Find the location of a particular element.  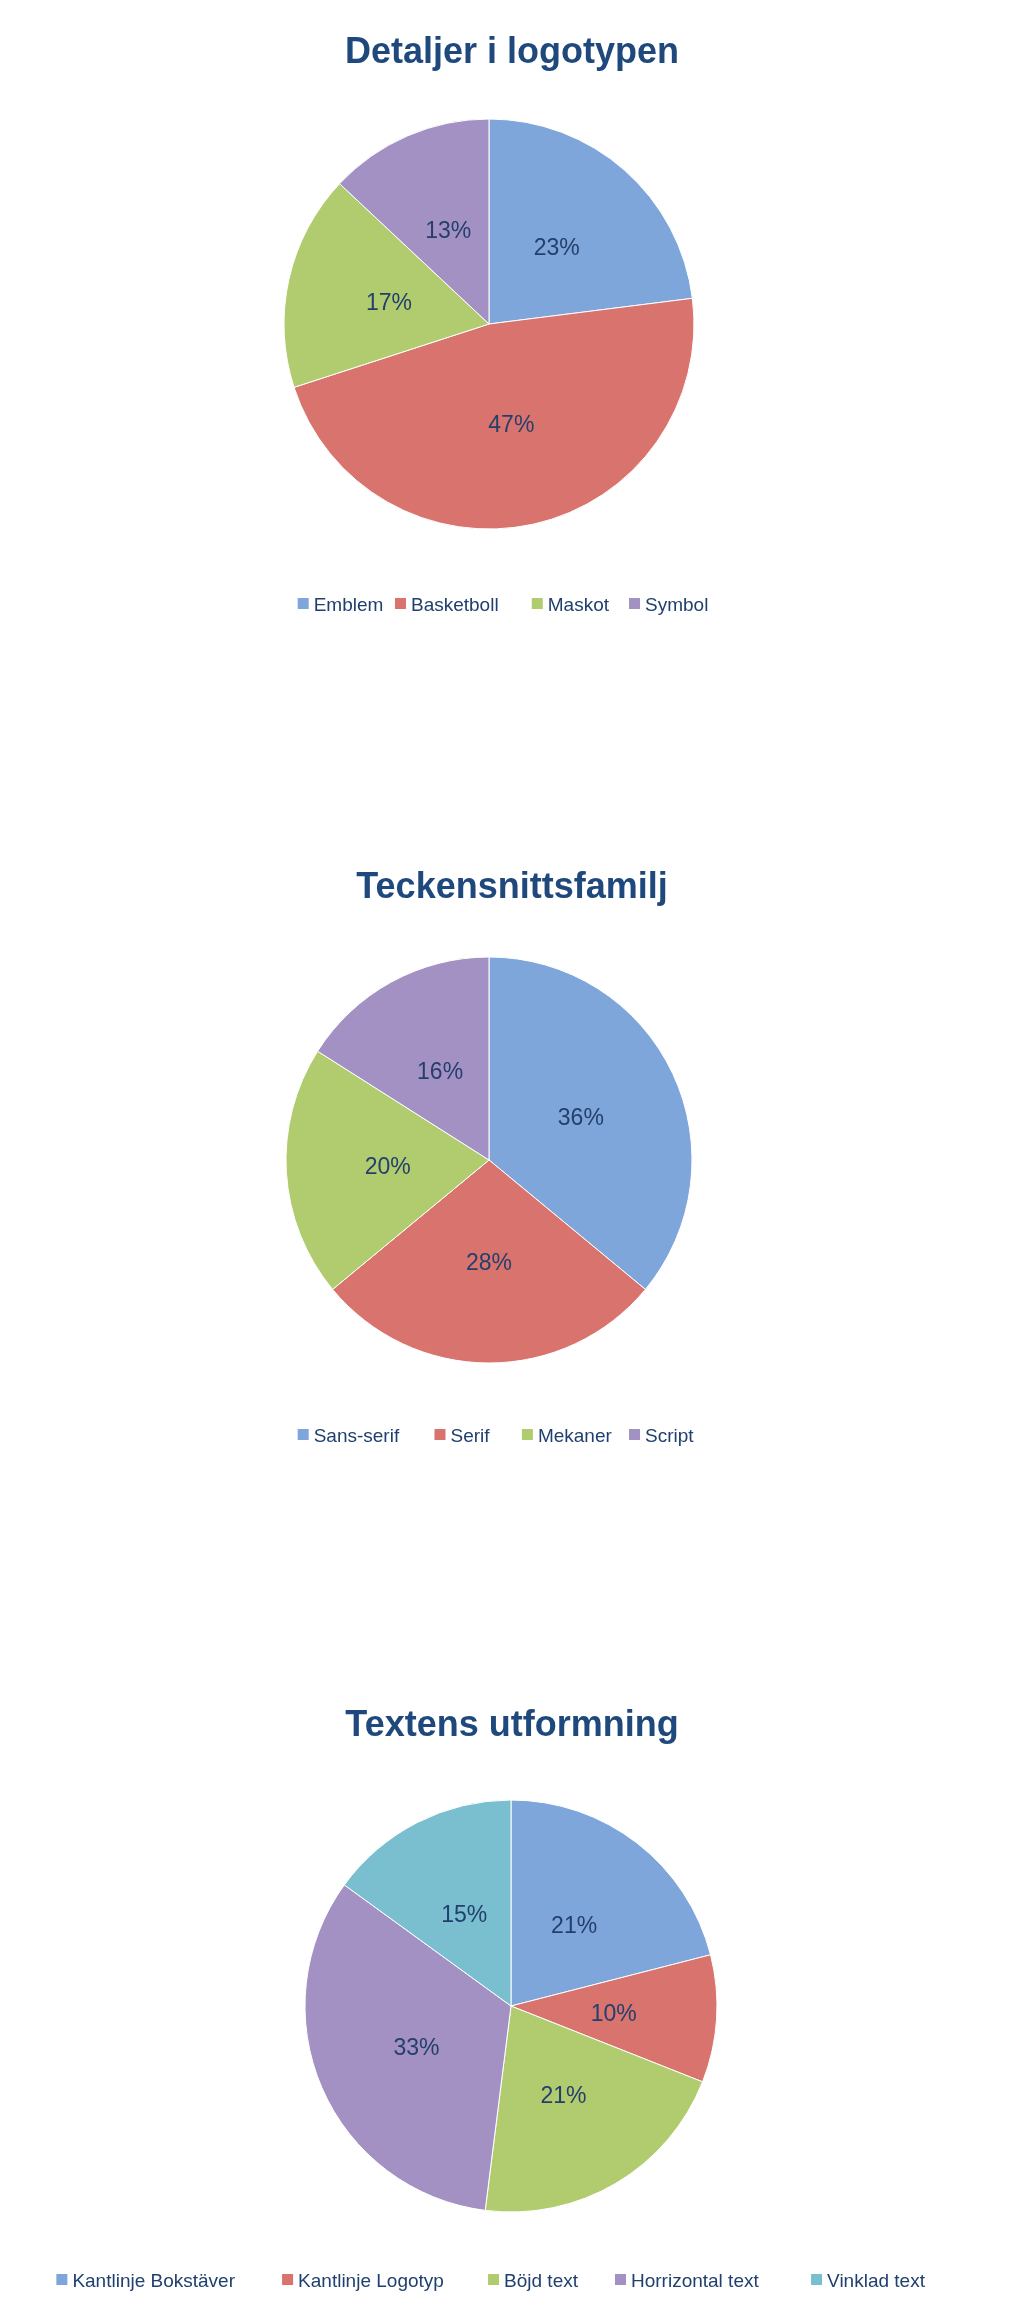

chart-title: Textens utformning is located at coordinates (512, 1723).